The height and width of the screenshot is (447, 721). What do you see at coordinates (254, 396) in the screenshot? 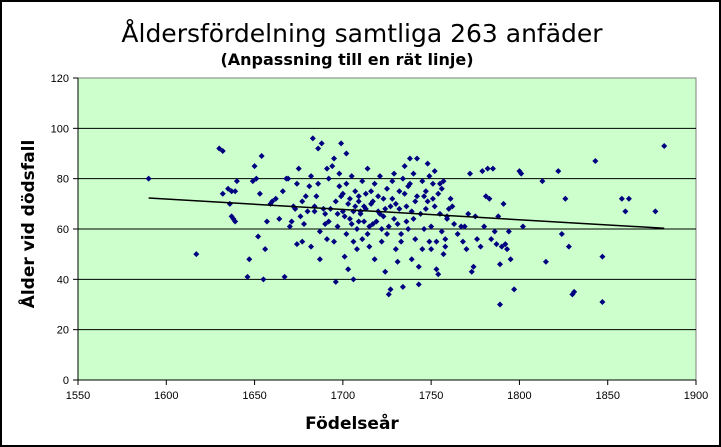
I see `x-tick-label: 1650` at bounding box center [254, 396].